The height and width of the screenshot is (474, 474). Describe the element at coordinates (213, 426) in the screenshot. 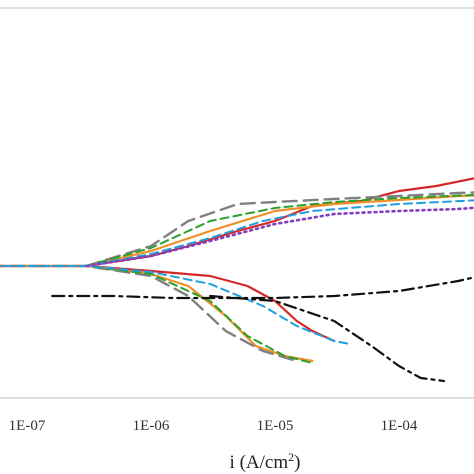

I see `x-tick-labels: 1E-07 1E-06 1E-05 1E-04` at that location.